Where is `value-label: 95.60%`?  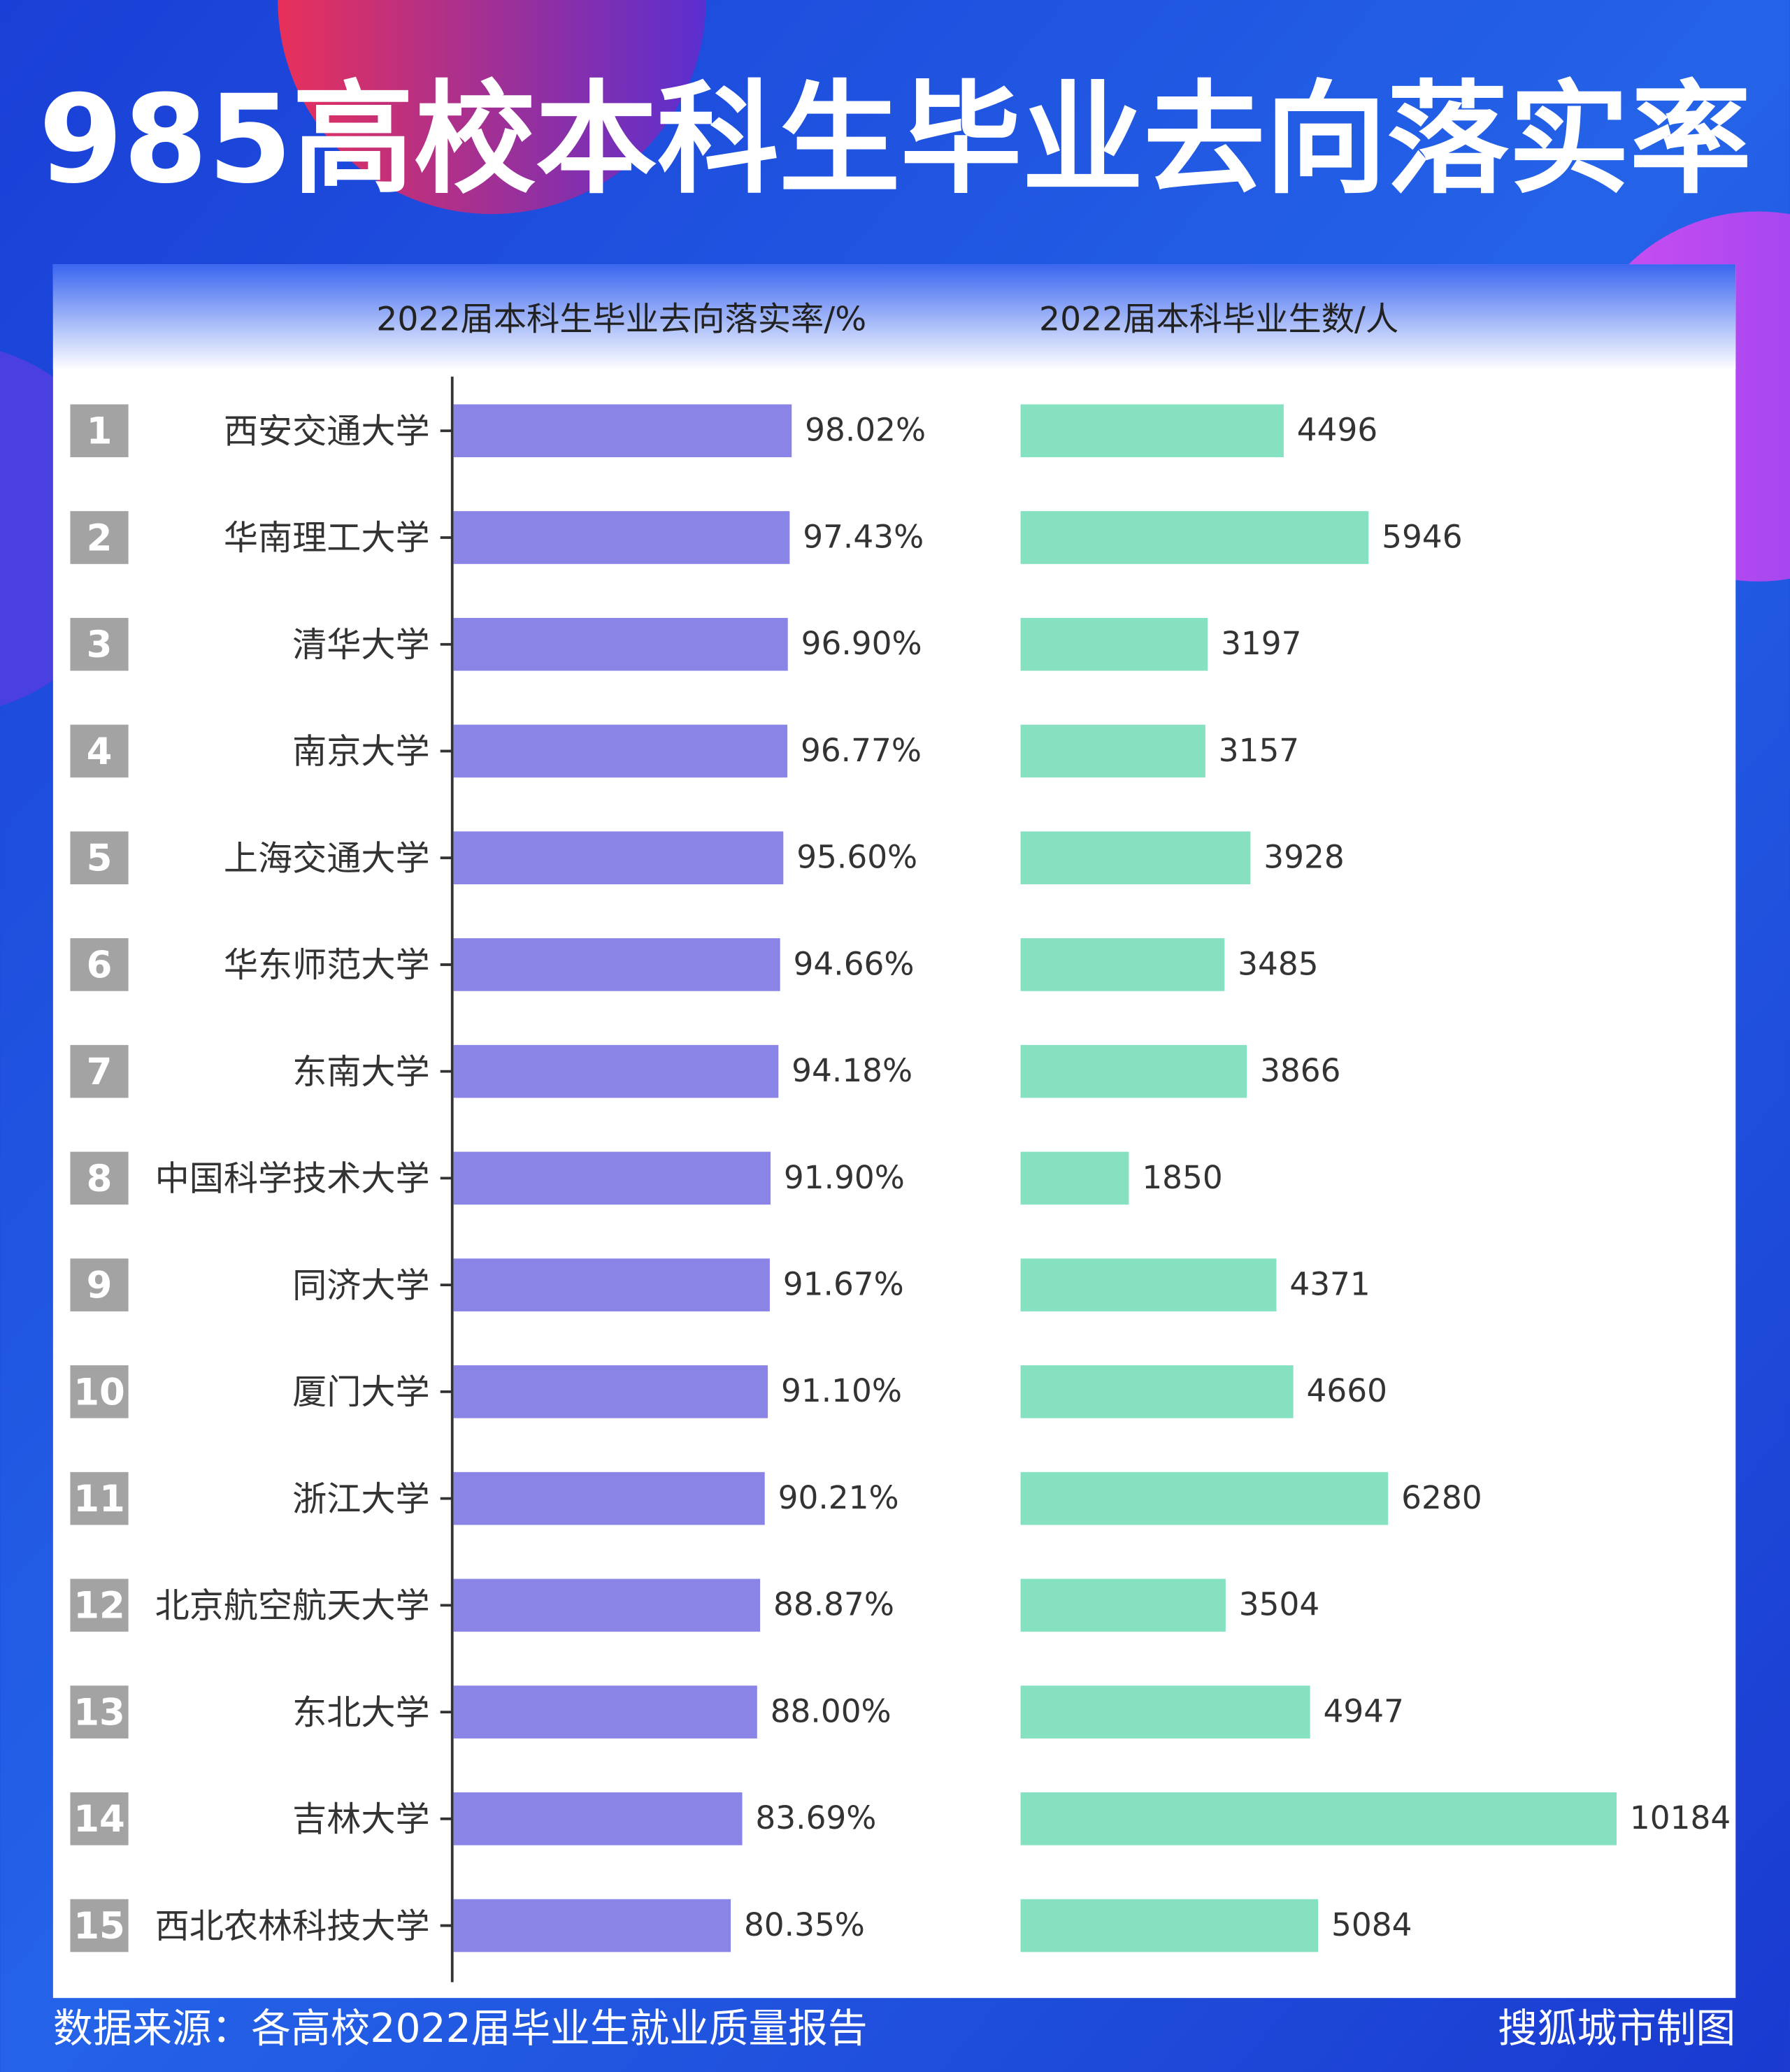
value-label: 95.60% is located at coordinates (856, 858).